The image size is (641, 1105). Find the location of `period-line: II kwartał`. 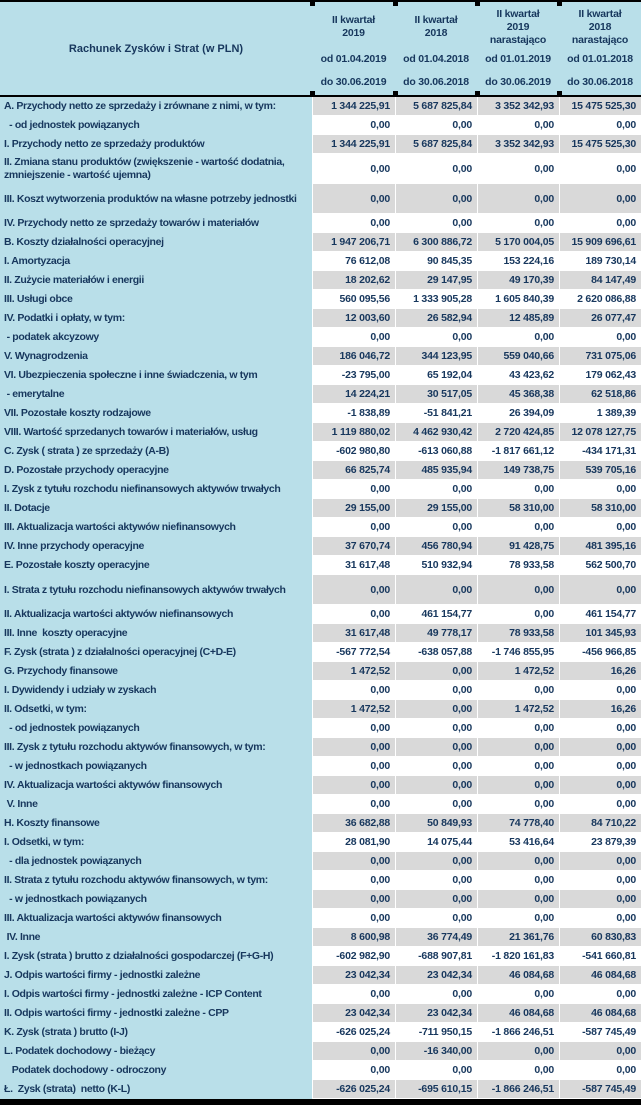

period-line: II kwartał is located at coordinates (436, 20).